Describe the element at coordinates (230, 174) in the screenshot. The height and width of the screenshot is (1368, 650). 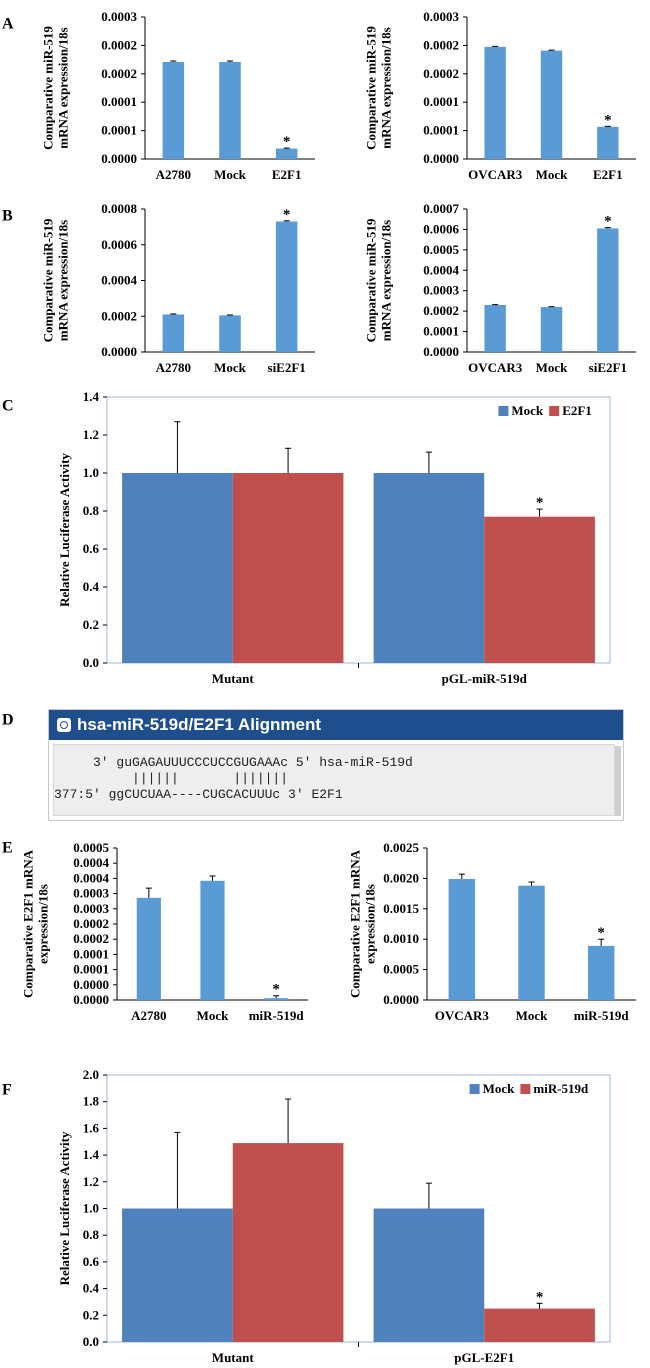
I see `chart0-xtick-label: Mock` at that location.